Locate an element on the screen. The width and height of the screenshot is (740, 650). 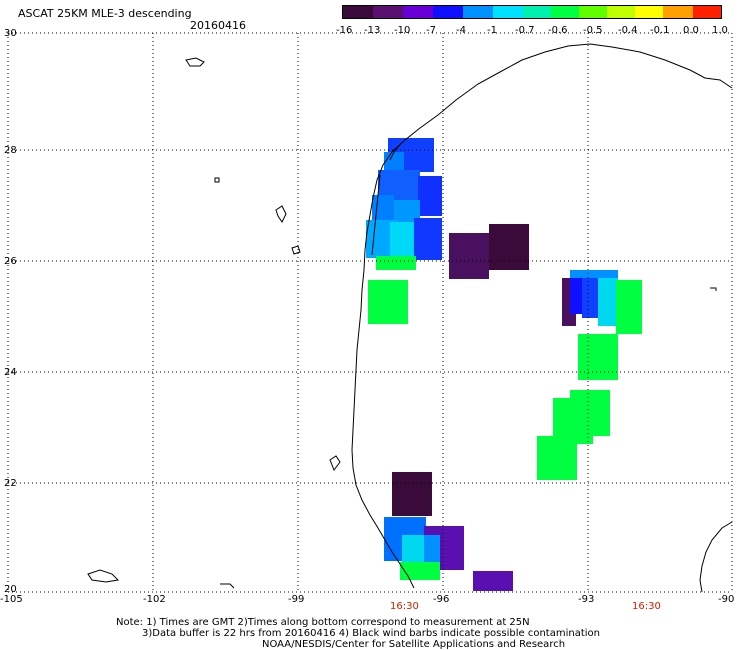
colorbar-label: -0.1 is located at coordinates (660, 30).